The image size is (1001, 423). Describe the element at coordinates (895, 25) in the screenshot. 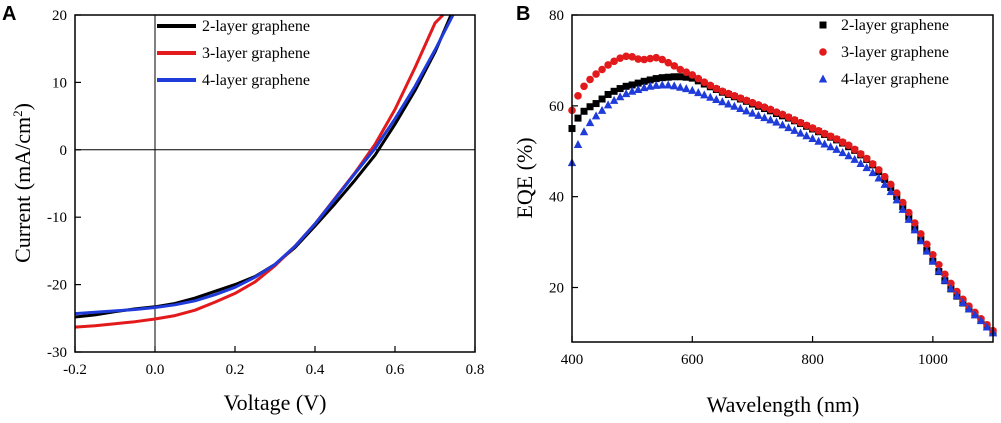

I see `legend-label: 2-layer graphene` at that location.